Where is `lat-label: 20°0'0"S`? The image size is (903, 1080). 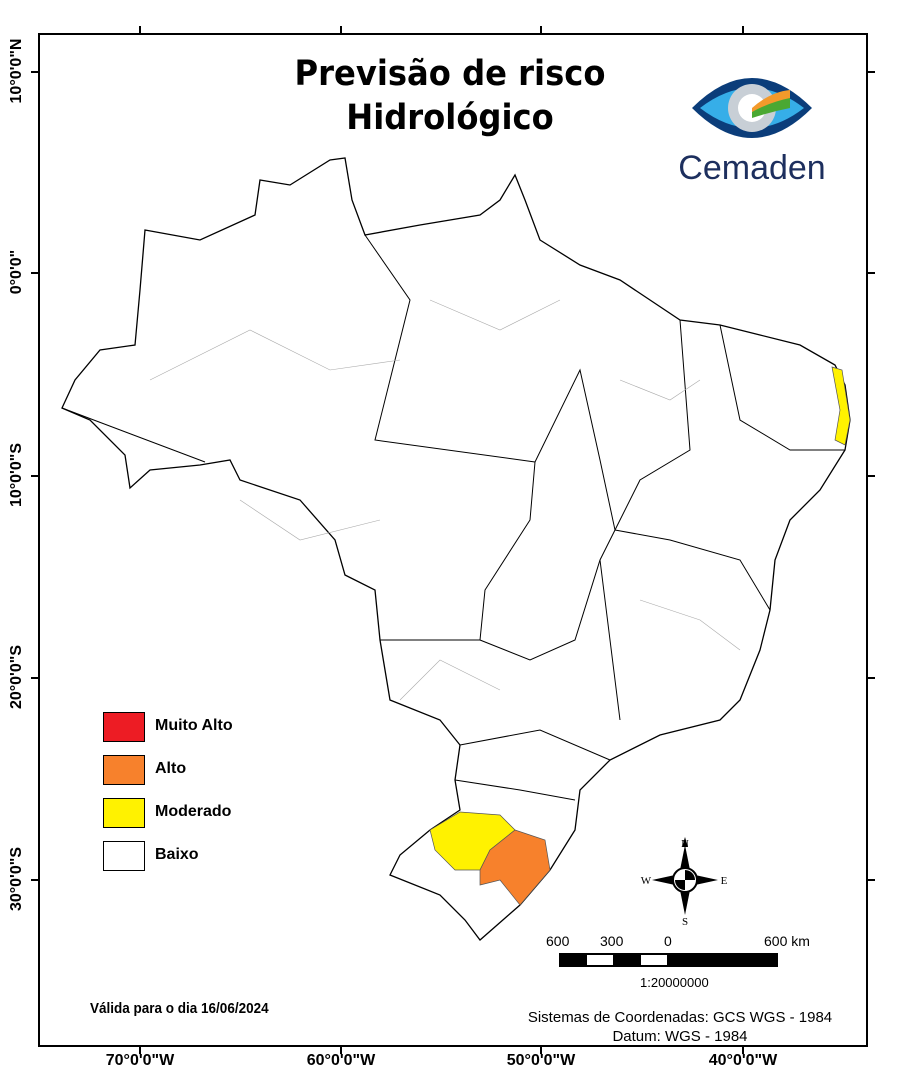 lat-label: 20°0'0"S is located at coordinates (16, 677).